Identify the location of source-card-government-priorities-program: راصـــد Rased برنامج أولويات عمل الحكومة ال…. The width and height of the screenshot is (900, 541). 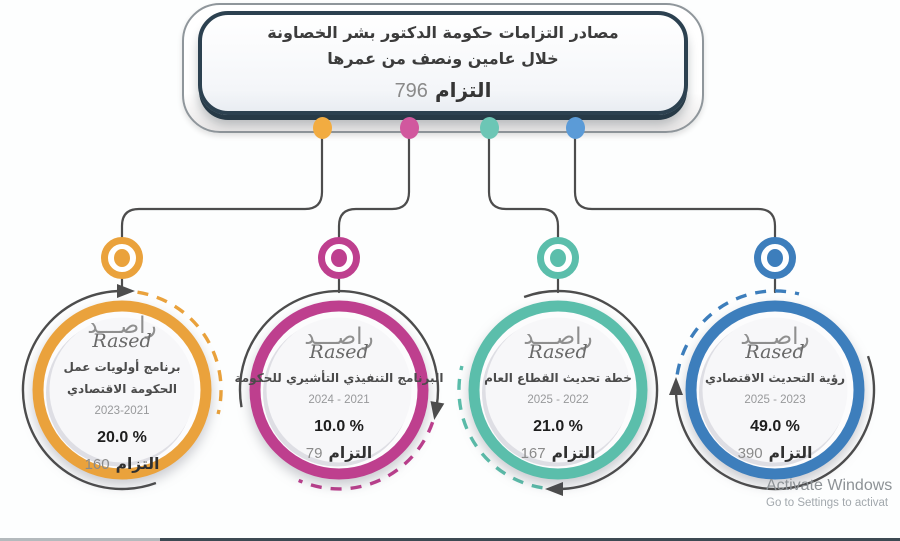
(122, 390).